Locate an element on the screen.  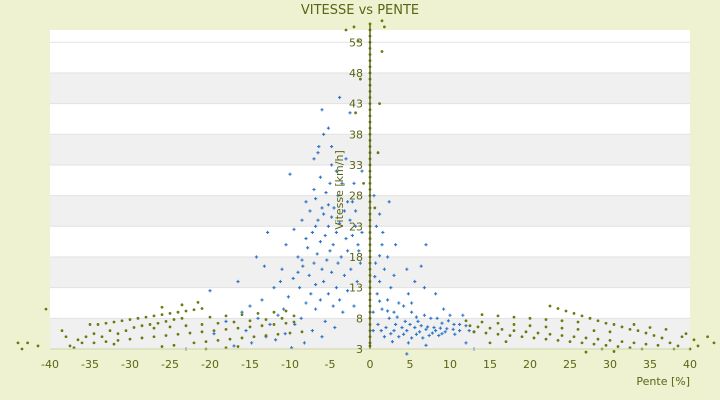
x-tick-label: -10 is located at coordinates (290, 364).